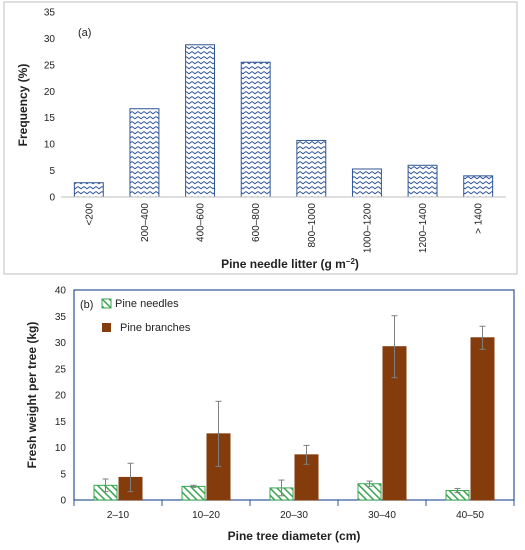  What do you see at coordinates (52, 171) in the screenshot?
I see `chart-a-ytick-label: 5` at bounding box center [52, 171].